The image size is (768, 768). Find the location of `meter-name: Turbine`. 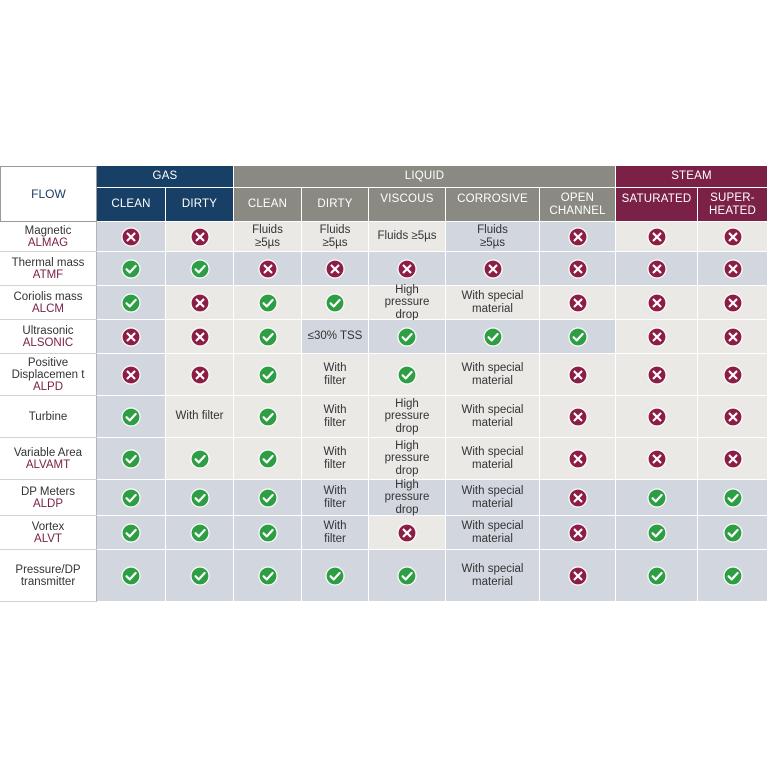

meter-name: Turbine is located at coordinates (48, 416).